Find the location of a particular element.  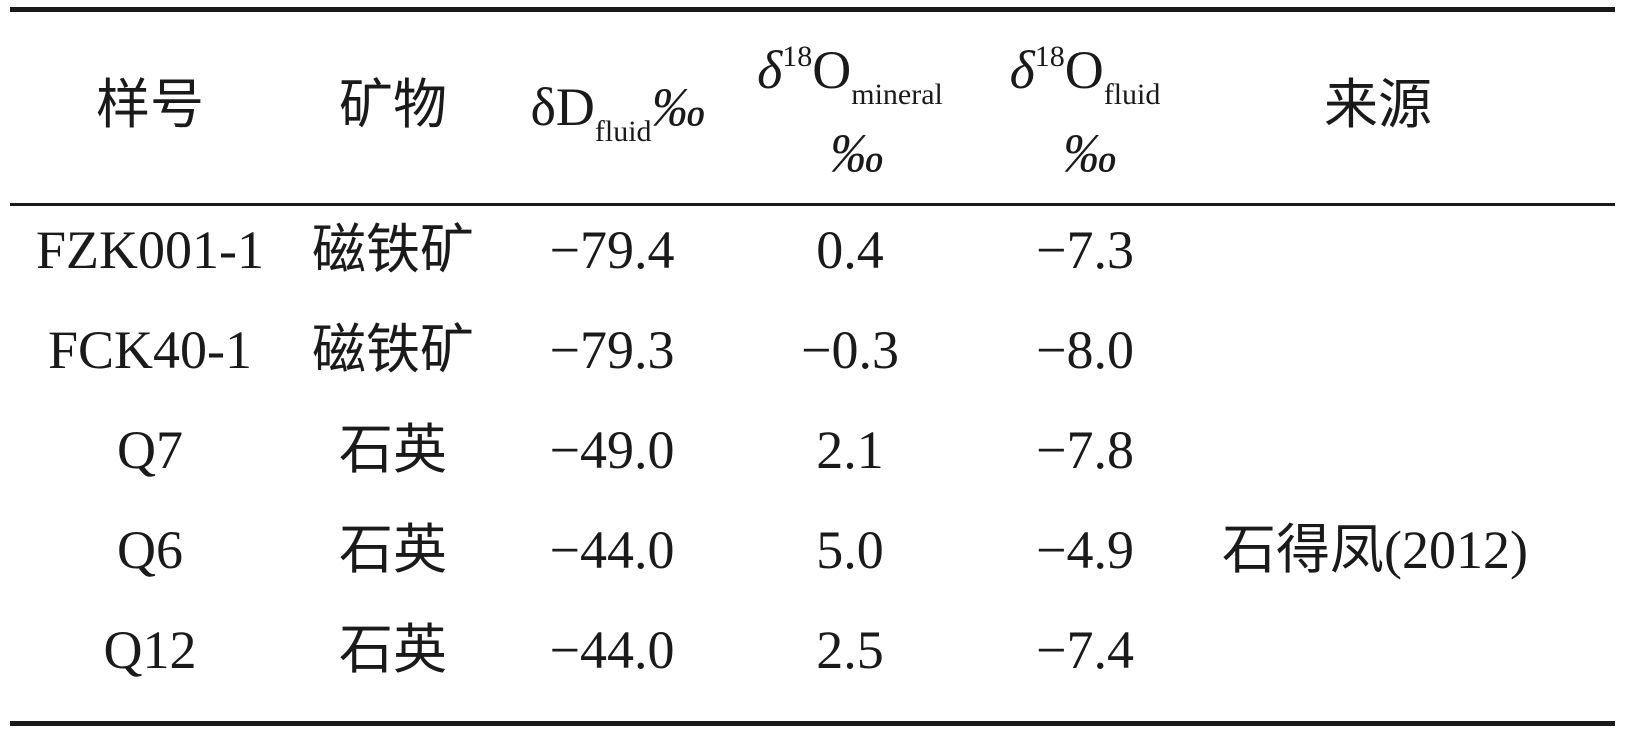

table-cell-sample: Q12 is located at coordinates (150, 650).